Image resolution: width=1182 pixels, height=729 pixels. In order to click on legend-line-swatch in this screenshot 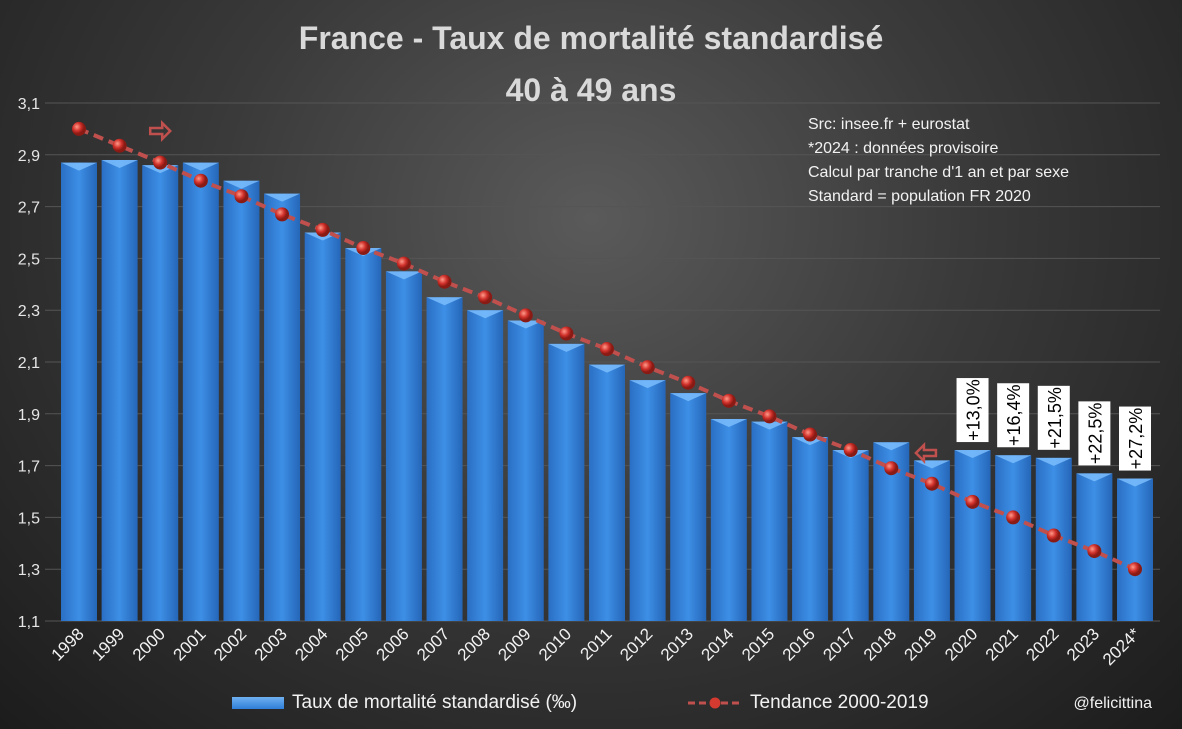, I will do `click(715, 703)`.